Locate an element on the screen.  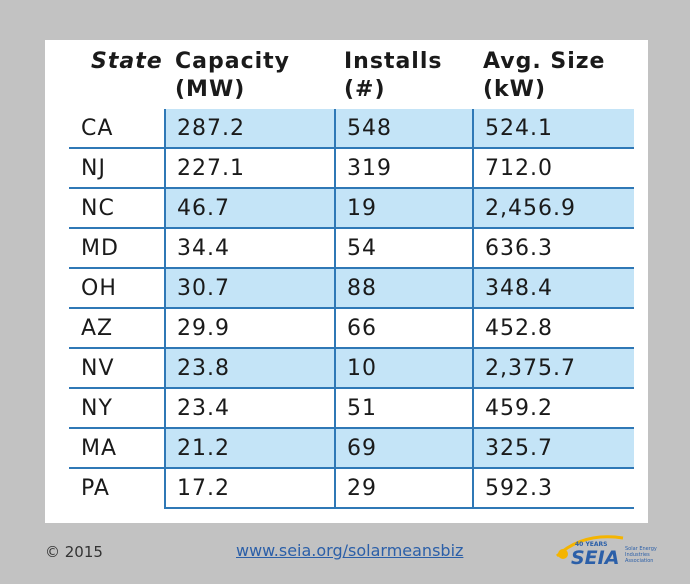
value-cell: 459.2 is located at coordinates (553, 408).